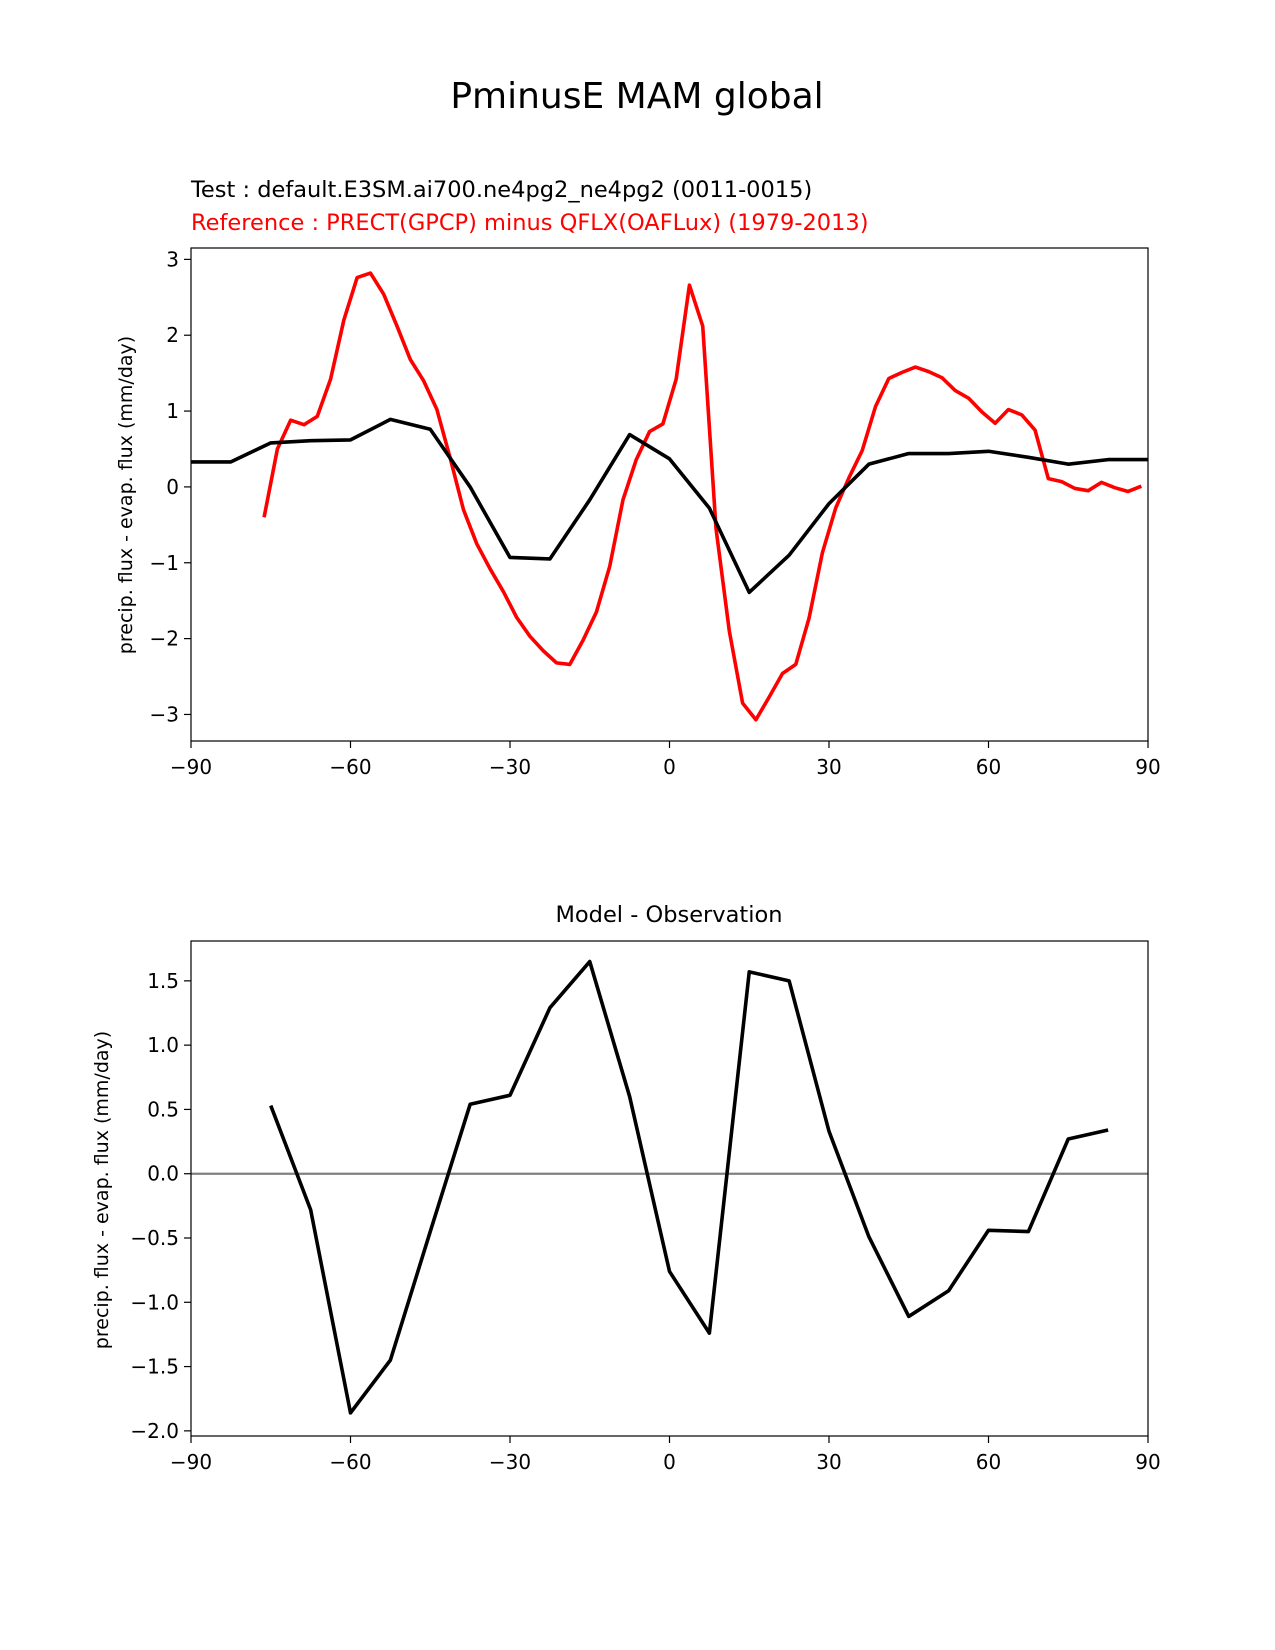 Image resolution: width=1275 pixels, height=1650 pixels. What do you see at coordinates (669, 506) in the screenshot?
I see `test-series-line` at bounding box center [669, 506].